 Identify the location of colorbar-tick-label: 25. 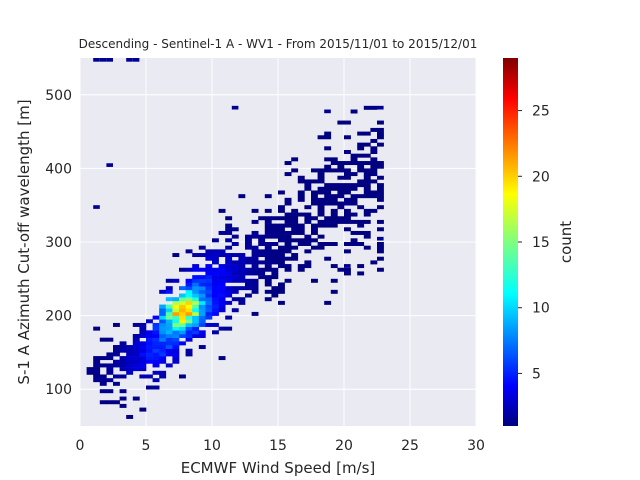
(541, 112).